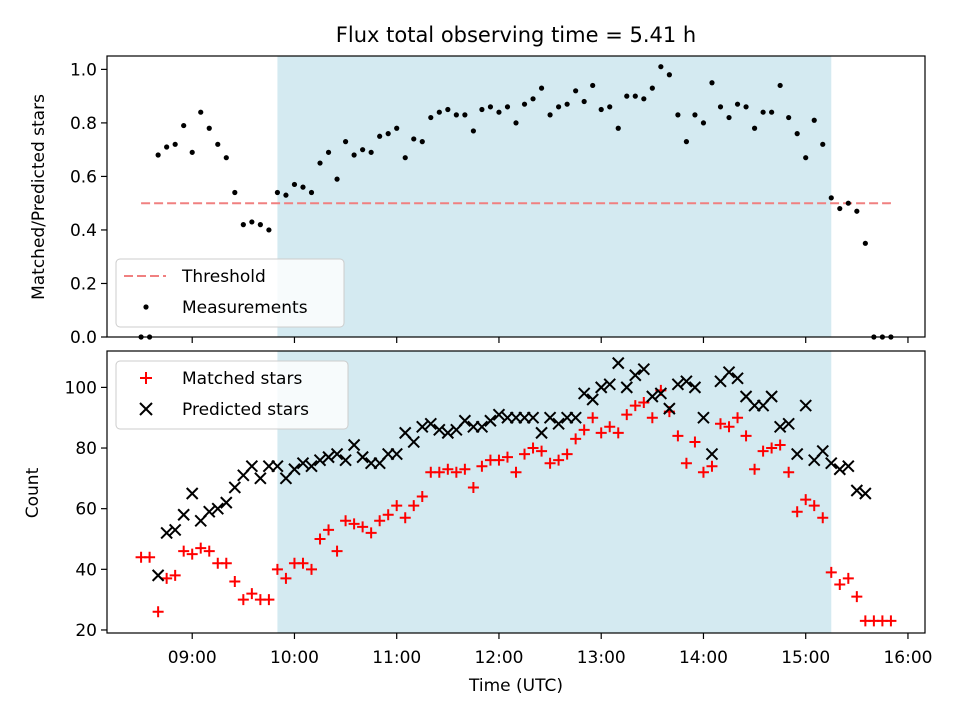 The width and height of the screenshot is (960, 724). What do you see at coordinates (223, 277) in the screenshot?
I see `legend-label: Threshold` at bounding box center [223, 277].